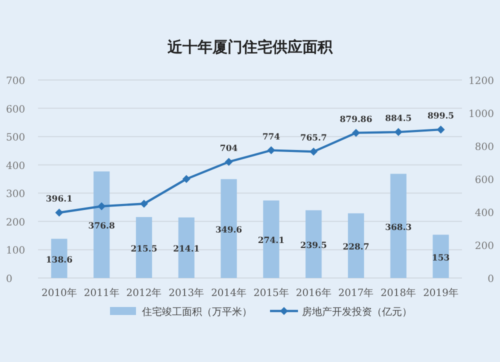 The width and height of the screenshot is (500, 362). I want to click on legend-label: 房地产开发投资（亿元）, so click(357, 312).